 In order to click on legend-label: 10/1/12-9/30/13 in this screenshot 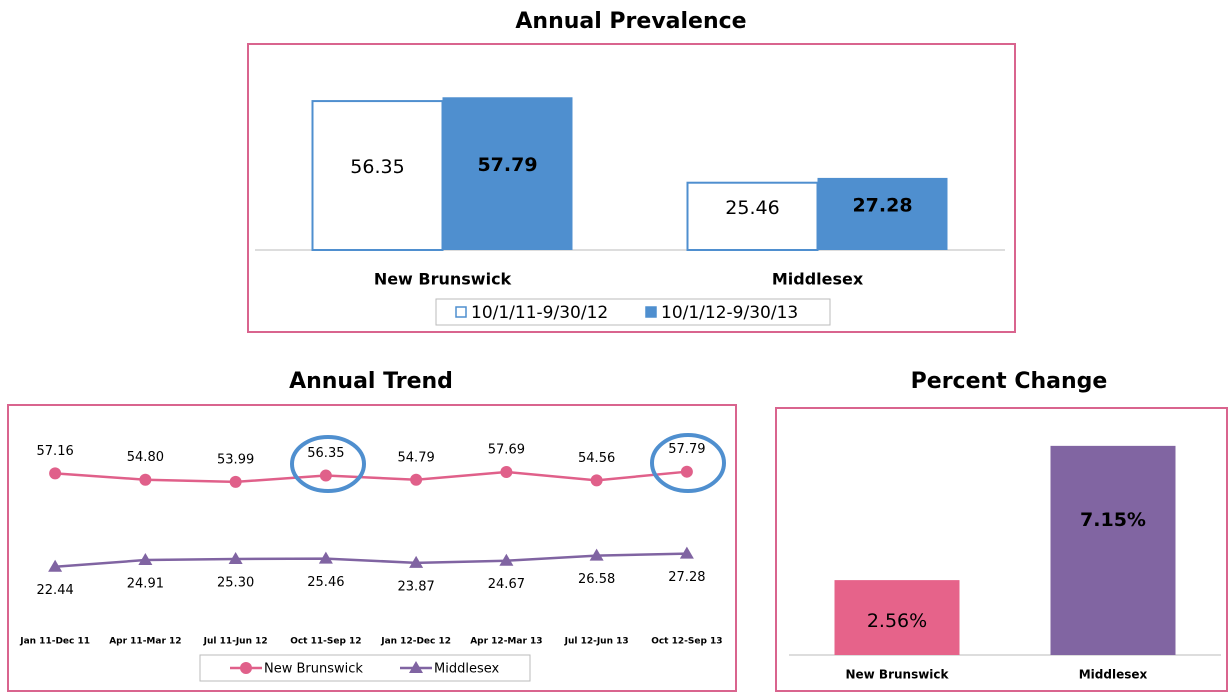, I will do `click(729, 313)`.